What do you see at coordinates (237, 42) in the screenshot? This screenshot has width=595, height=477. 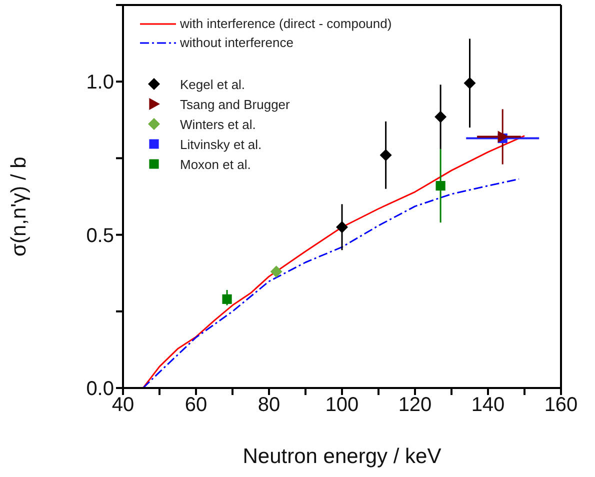 I see `legend-label: without interference` at bounding box center [237, 42].